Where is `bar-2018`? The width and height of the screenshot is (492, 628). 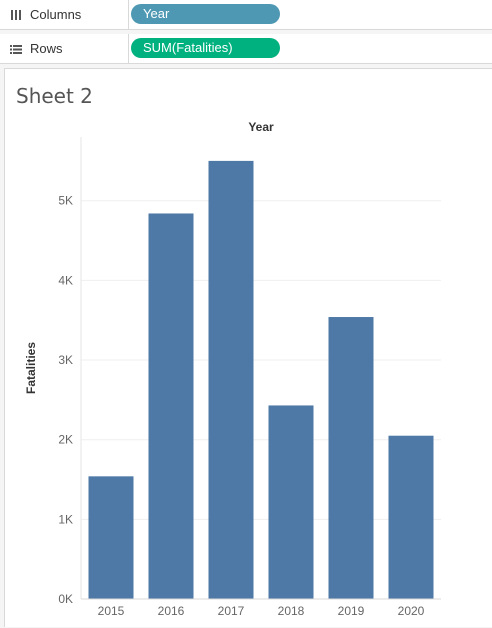
bar-2018 is located at coordinates (291, 502).